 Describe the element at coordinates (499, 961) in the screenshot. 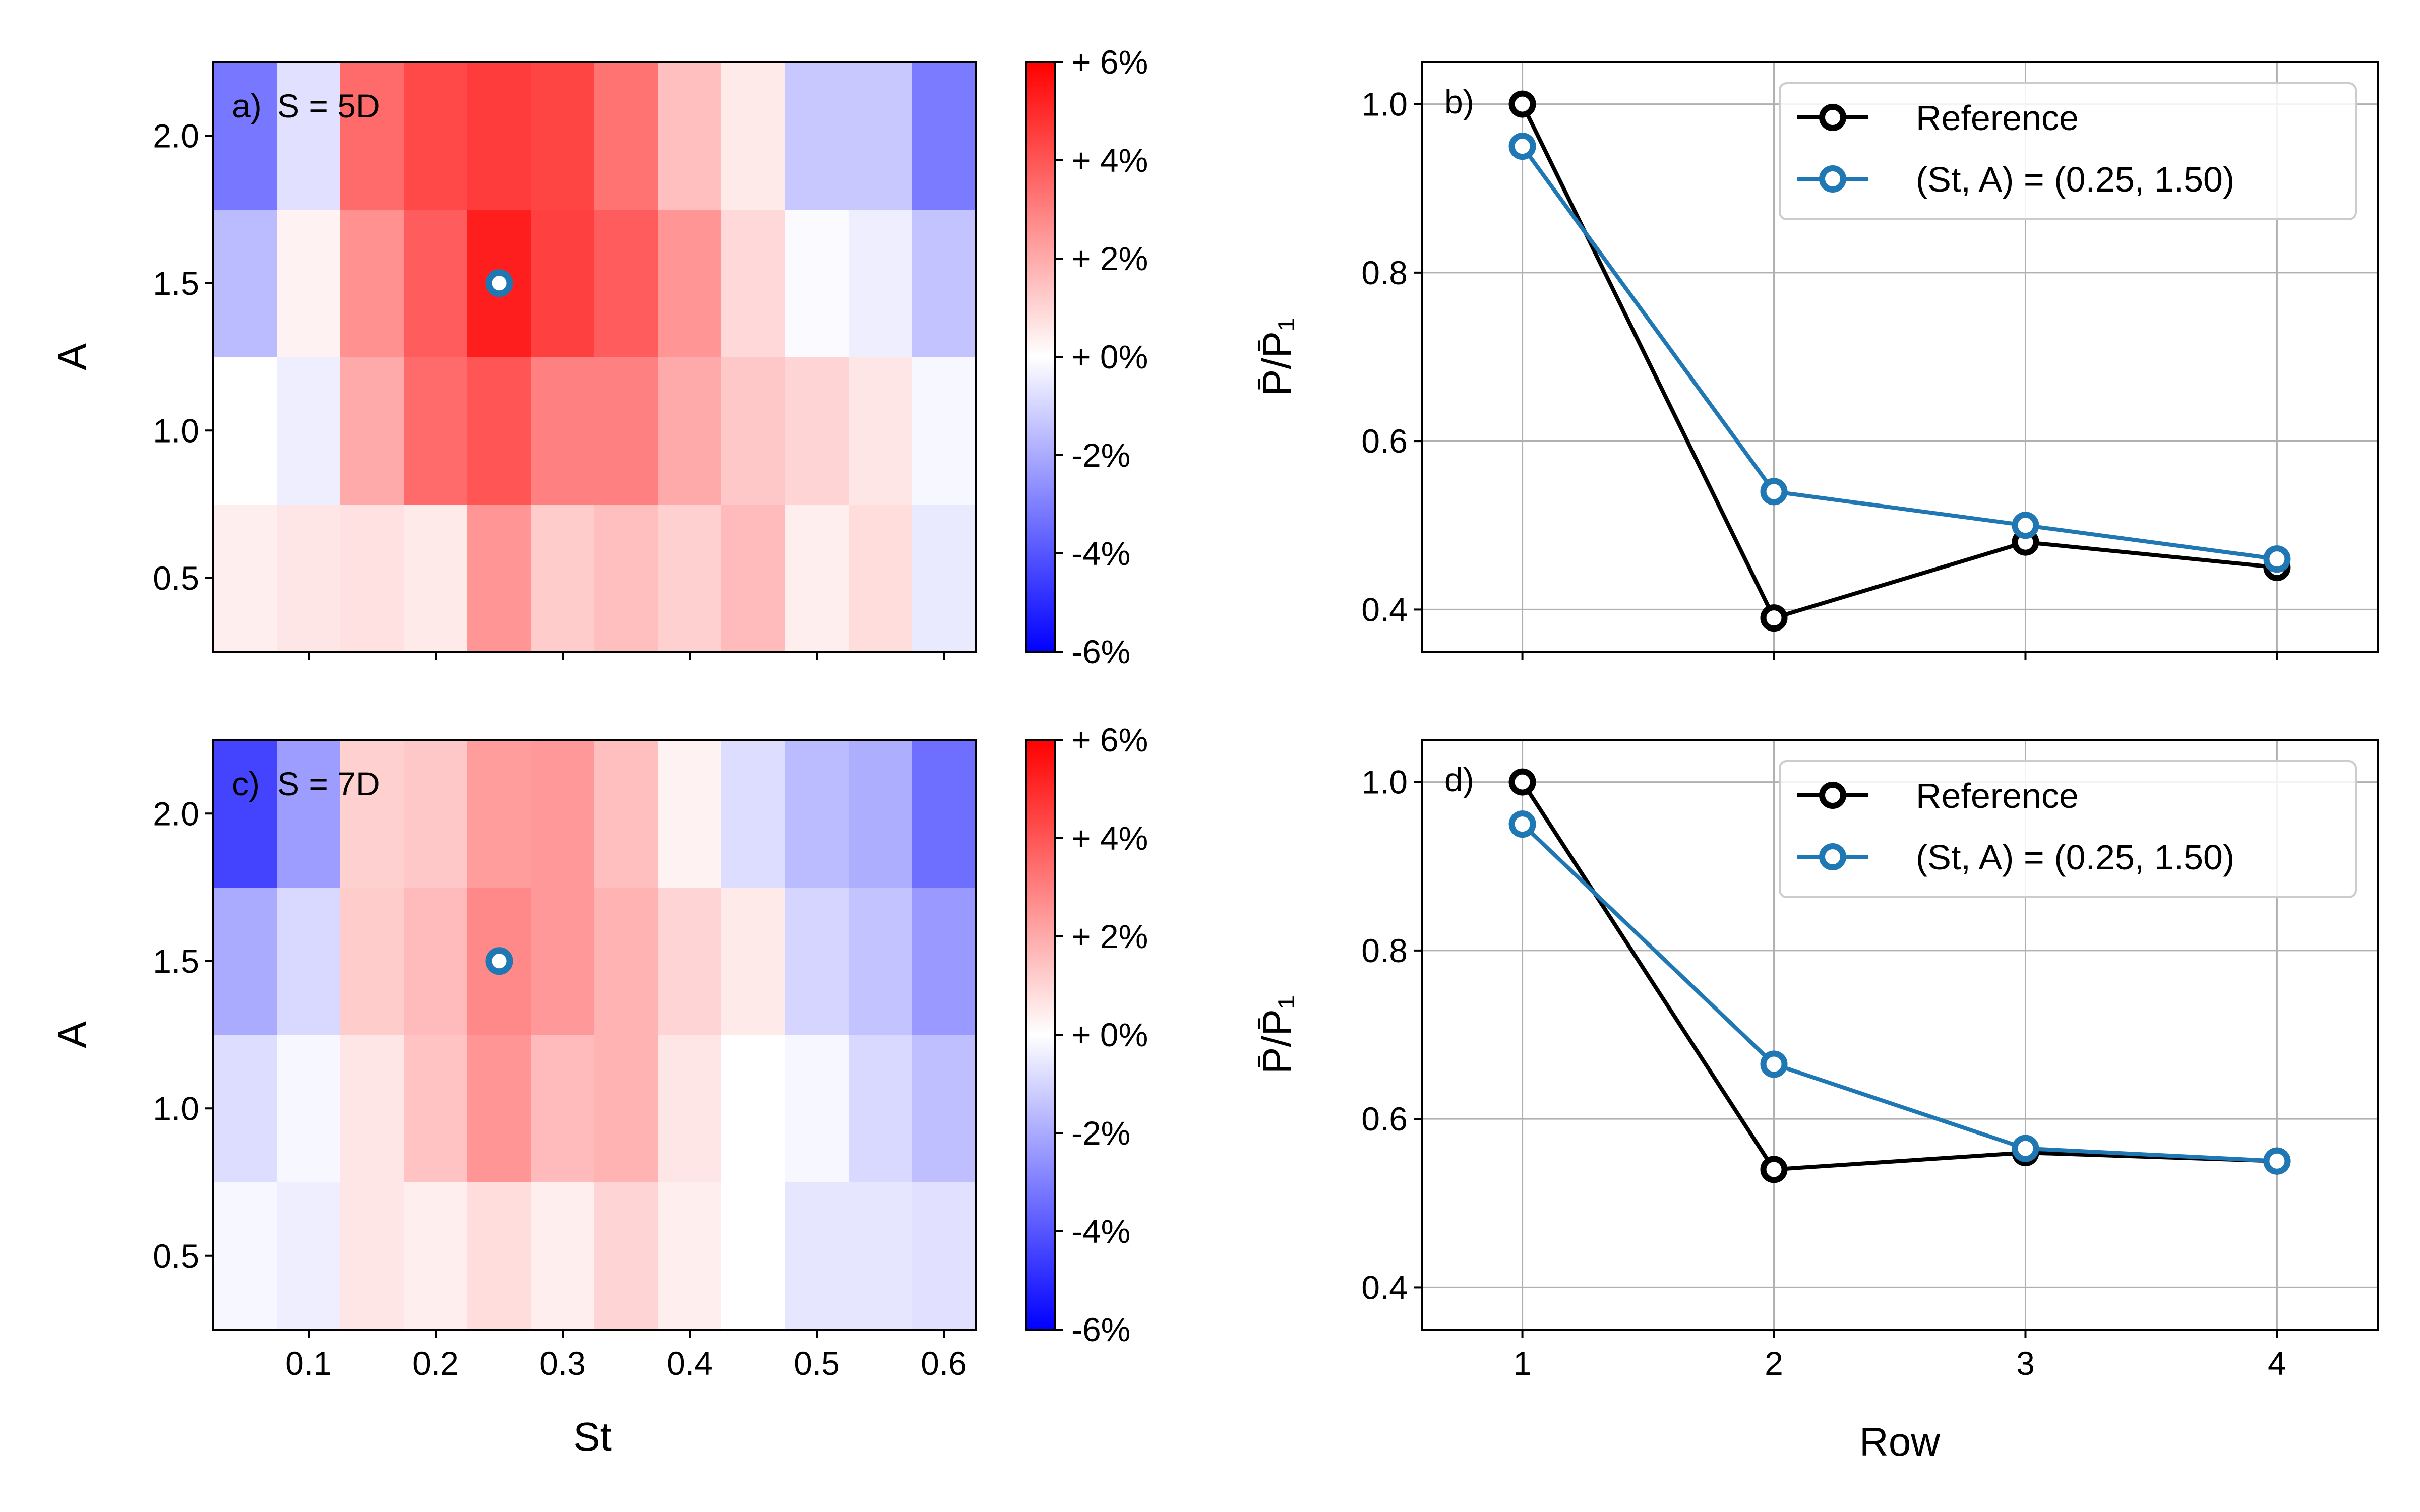

I see `selected-point-marker-c` at that location.